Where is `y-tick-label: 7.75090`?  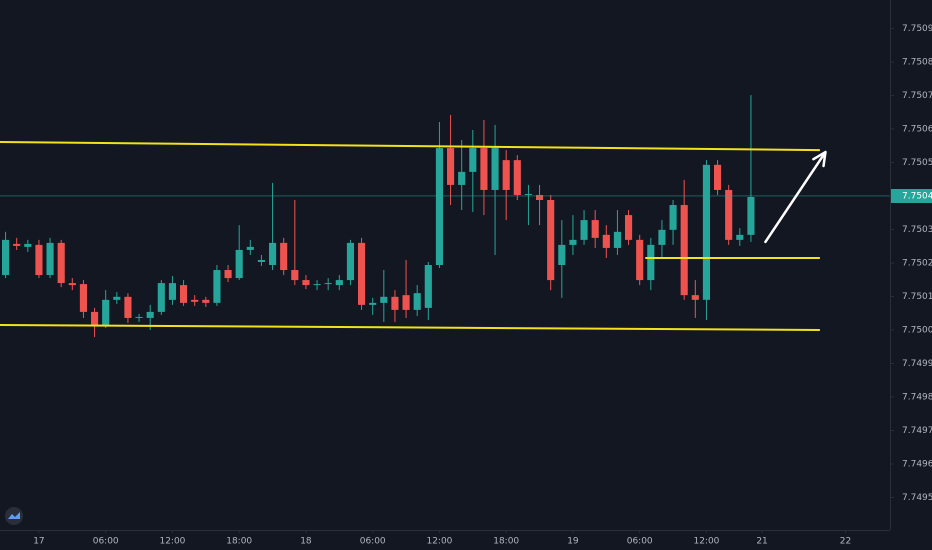 y-tick-label: 7.75090 is located at coordinates (917, 29).